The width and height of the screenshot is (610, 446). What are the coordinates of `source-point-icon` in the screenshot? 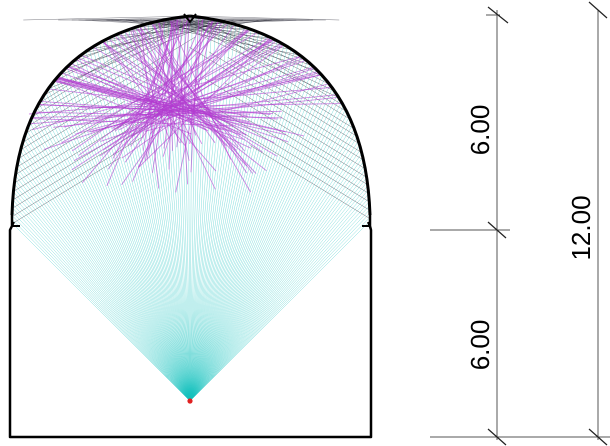 It's located at (190, 401).